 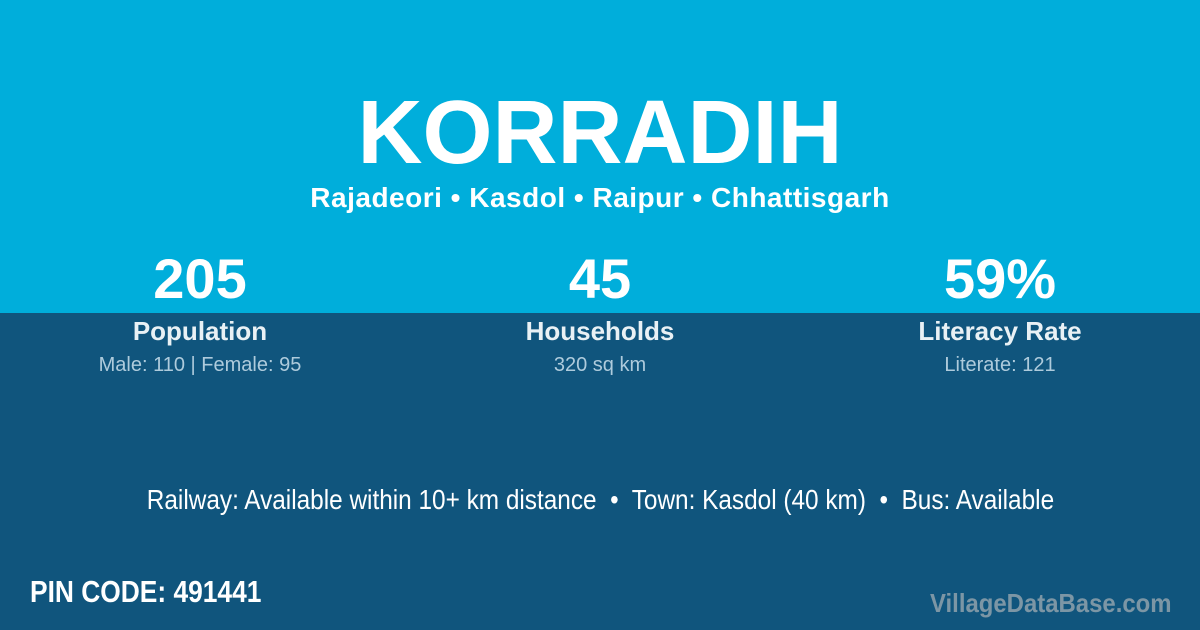 What do you see at coordinates (1000, 278) in the screenshot?
I see `literacy-value: 59%` at bounding box center [1000, 278].